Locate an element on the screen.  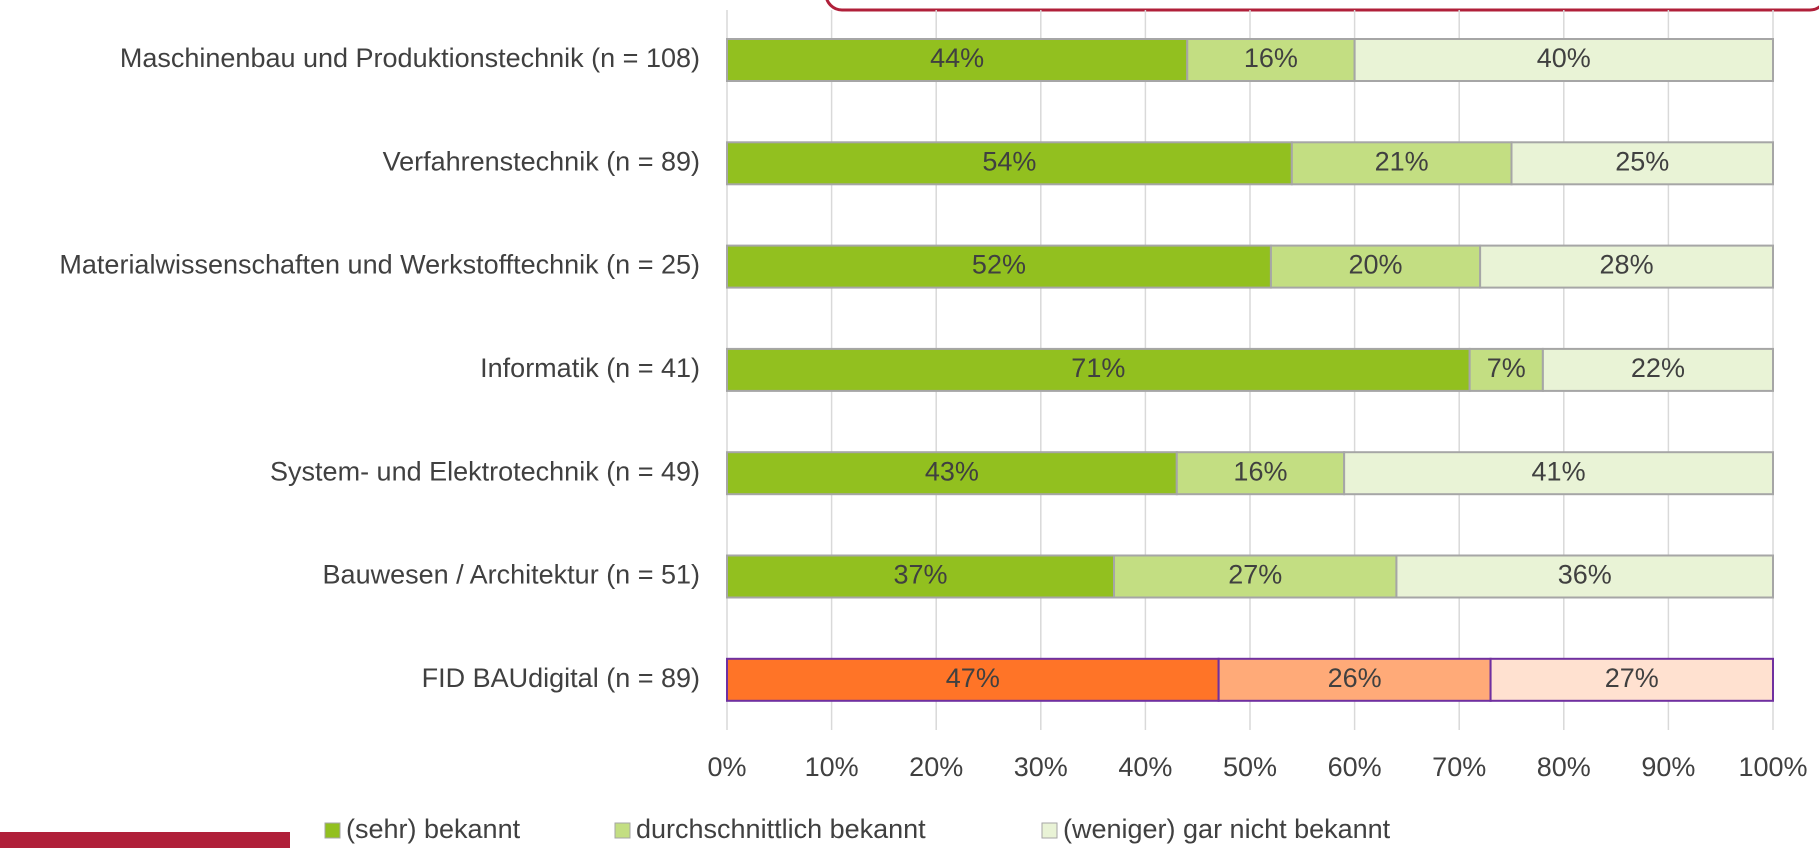
data-label: 36% is located at coordinates (1585, 575).